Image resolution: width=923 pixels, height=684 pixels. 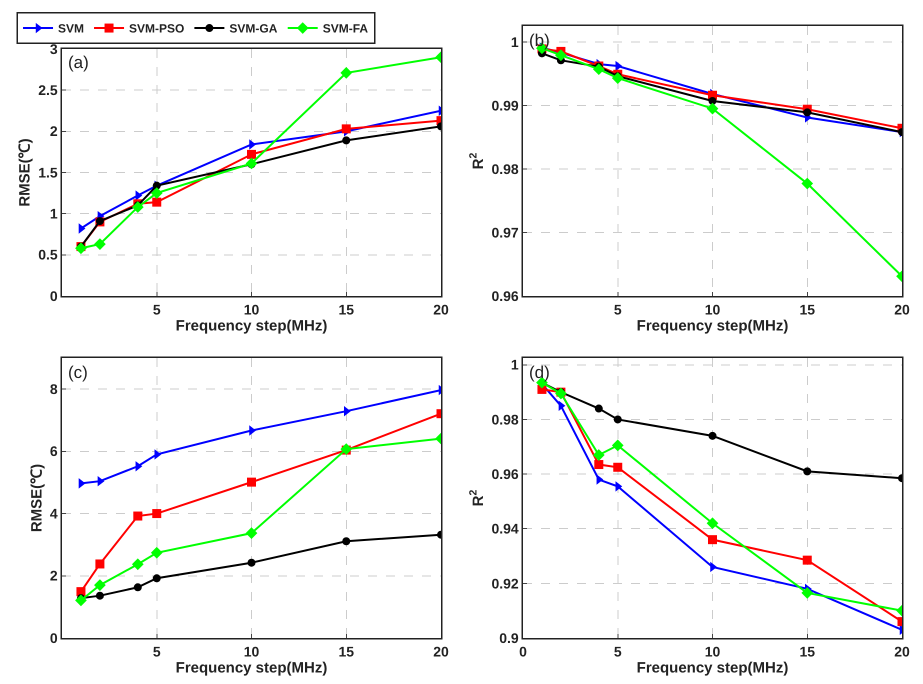 I want to click on y-tick-label: 2.5, so click(x=48, y=90).